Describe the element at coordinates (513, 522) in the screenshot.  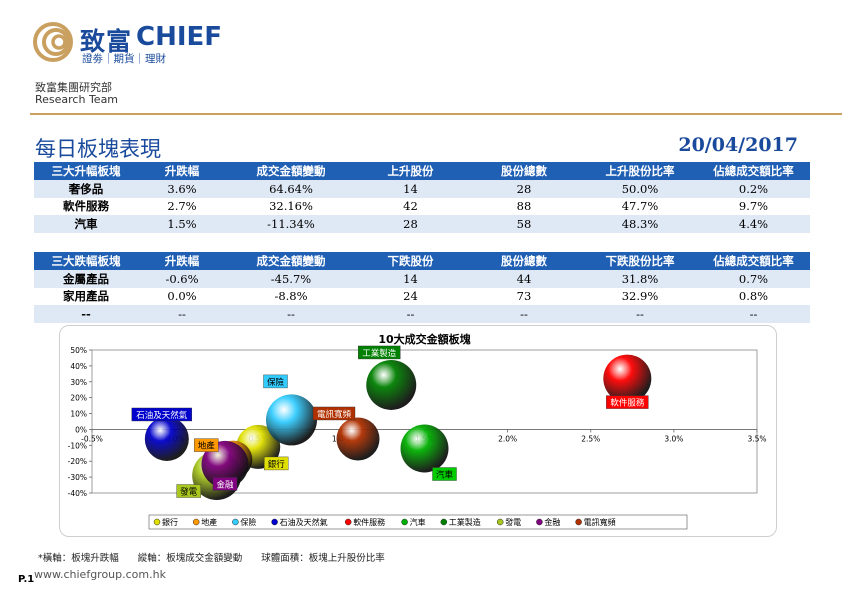
I see `legend-entry: 發電` at that location.